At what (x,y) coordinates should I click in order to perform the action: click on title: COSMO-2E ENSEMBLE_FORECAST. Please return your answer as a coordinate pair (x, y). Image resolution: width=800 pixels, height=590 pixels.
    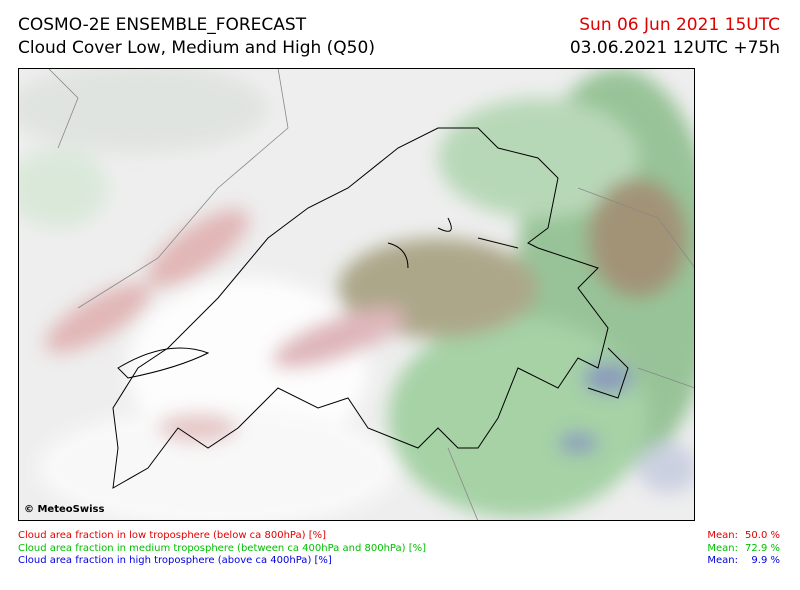
    Looking at the image, I should click on (162, 25).